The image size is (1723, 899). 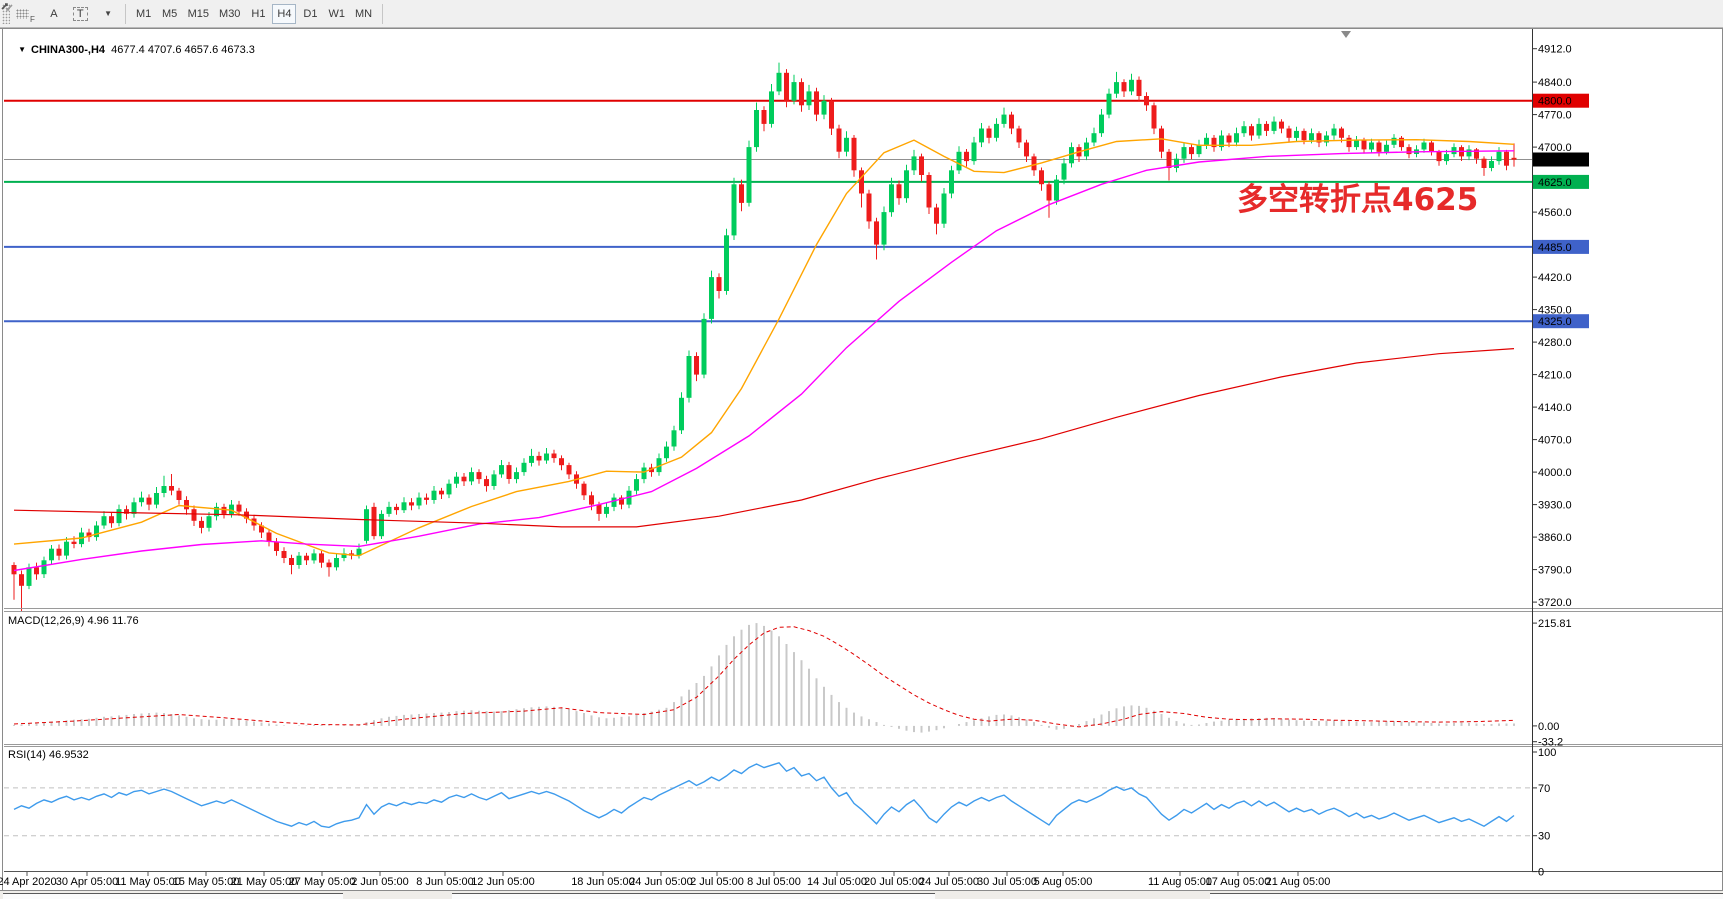 I want to click on tf-button-H1: H1, so click(x=258, y=14).